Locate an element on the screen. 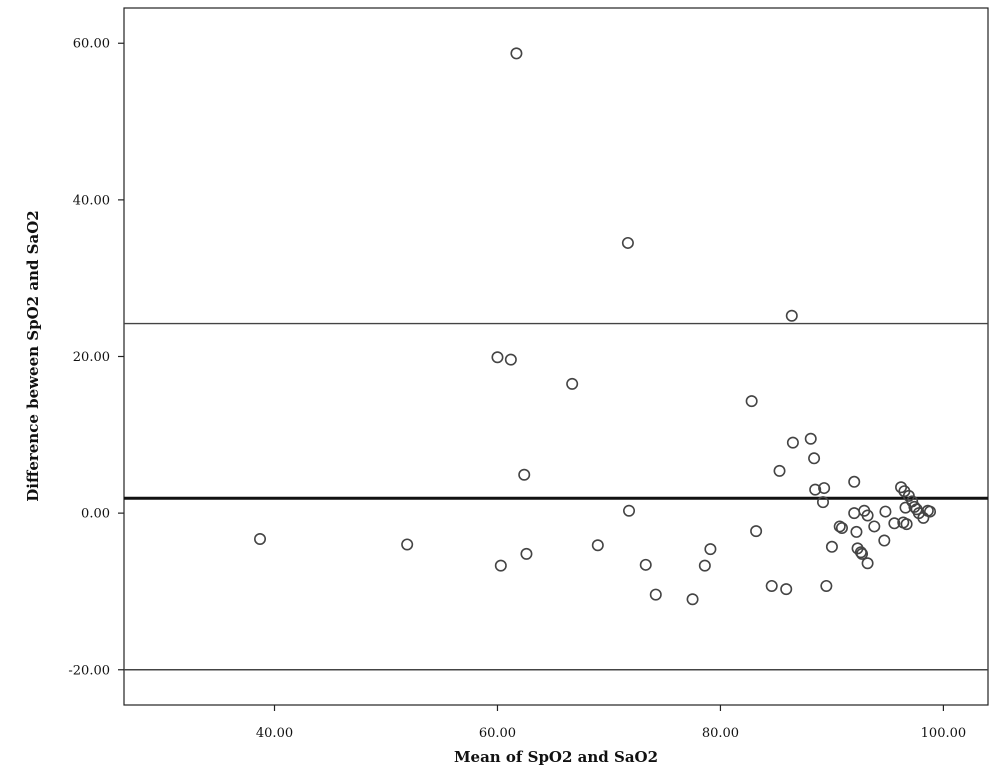 The image size is (1000, 784). y-axis: -20.00 0.00 20.00 40.00 60.00 is located at coordinates (96, 357).